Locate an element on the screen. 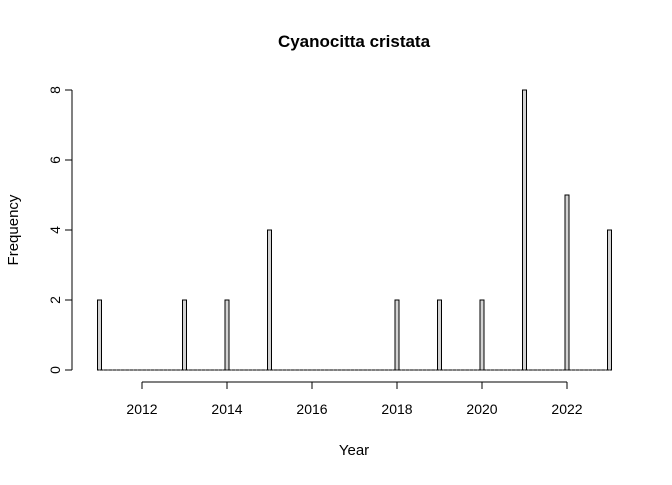 The height and width of the screenshot is (485, 672). x-tick-label: 2022 is located at coordinates (566, 409).